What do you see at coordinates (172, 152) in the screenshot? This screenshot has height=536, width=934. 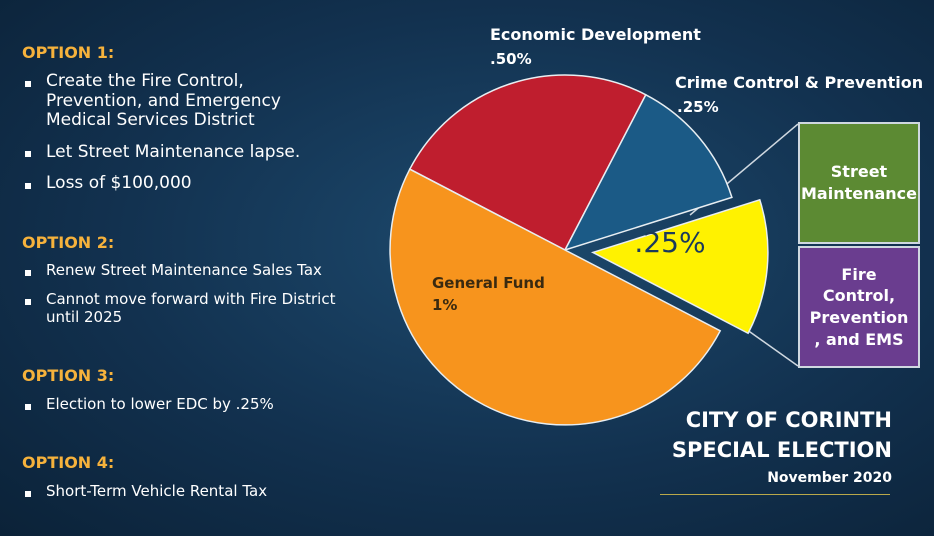 I see `option-item: Let Street Maintenance lapse.` at bounding box center [172, 152].